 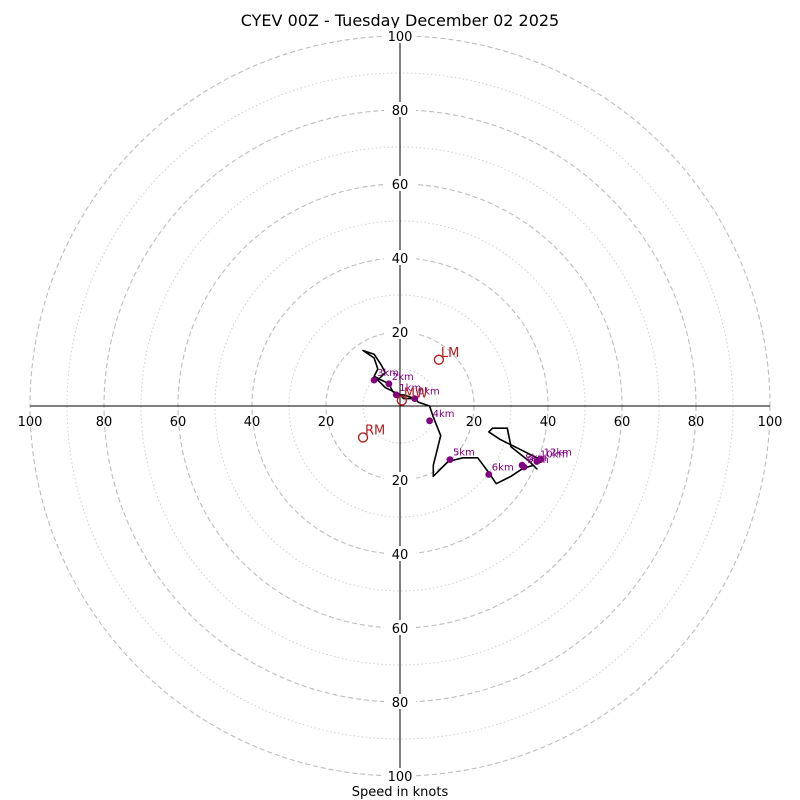 I want to click on storm-motion-label-mw: MW, so click(x=416, y=393).